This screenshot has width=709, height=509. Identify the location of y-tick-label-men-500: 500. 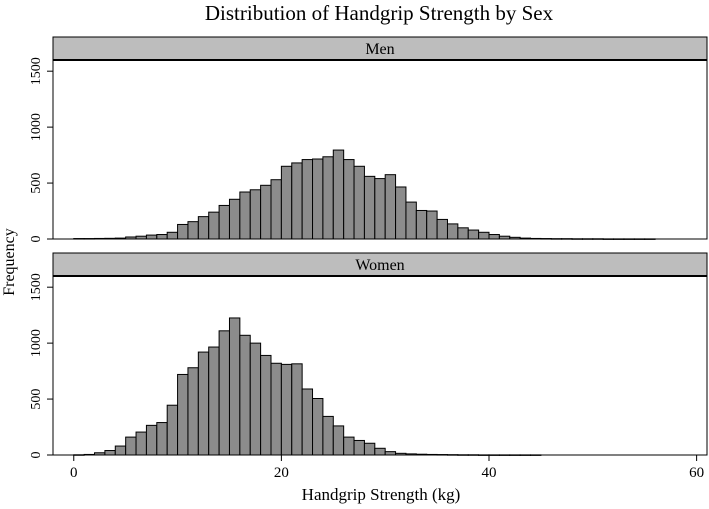
(36, 183).